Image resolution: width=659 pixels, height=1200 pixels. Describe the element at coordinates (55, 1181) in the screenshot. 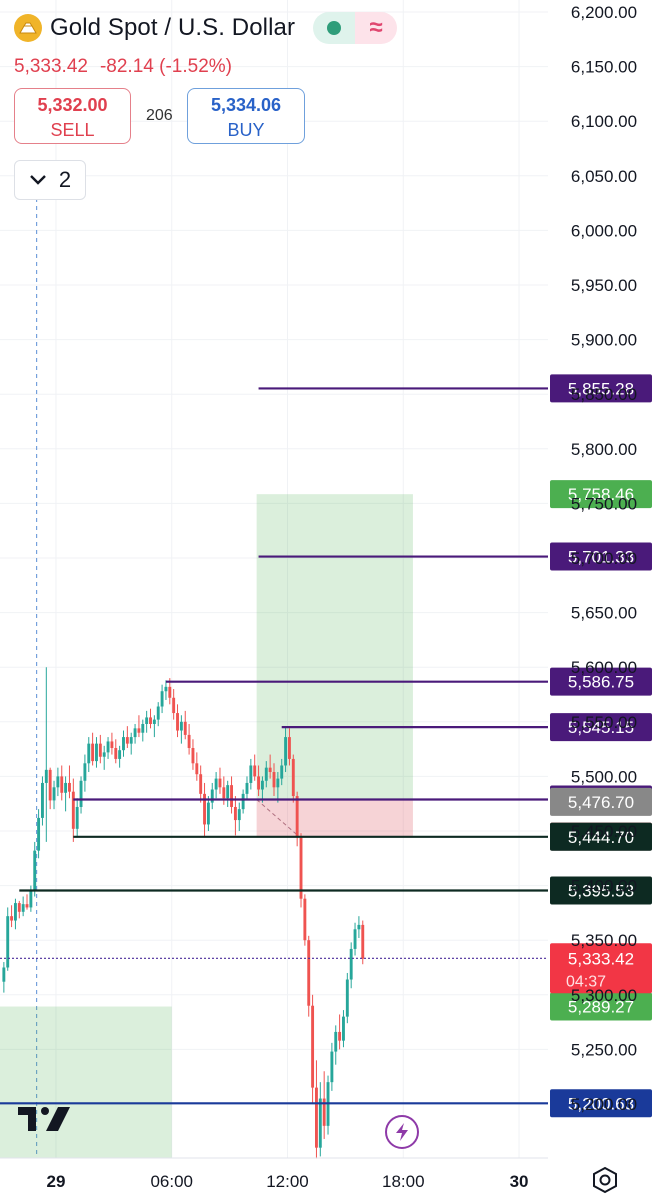

I see `x-tick-label: 29` at that location.